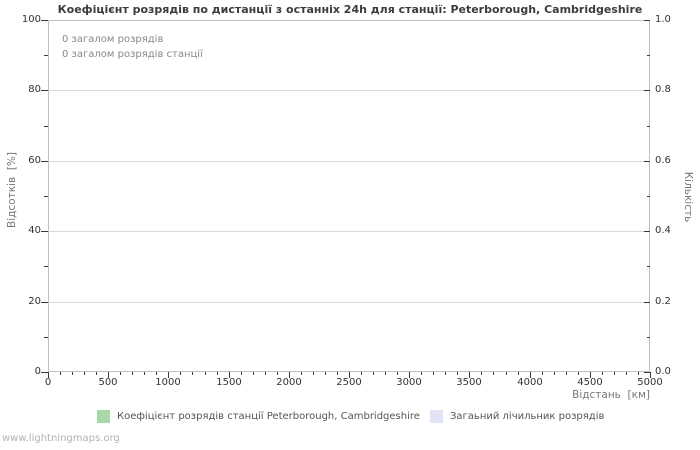 This screenshot has height=450, width=700. What do you see at coordinates (31, 19) in the screenshot?
I see `y-left-tick-label: 100` at bounding box center [31, 19].